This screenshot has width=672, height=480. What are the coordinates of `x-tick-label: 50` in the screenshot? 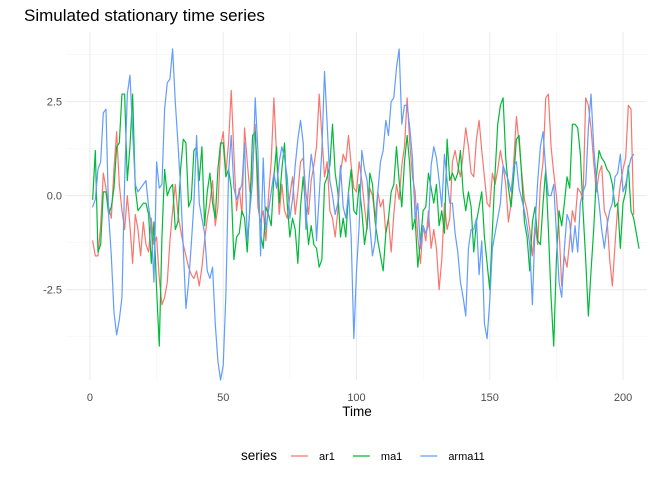 It's located at (223, 398).